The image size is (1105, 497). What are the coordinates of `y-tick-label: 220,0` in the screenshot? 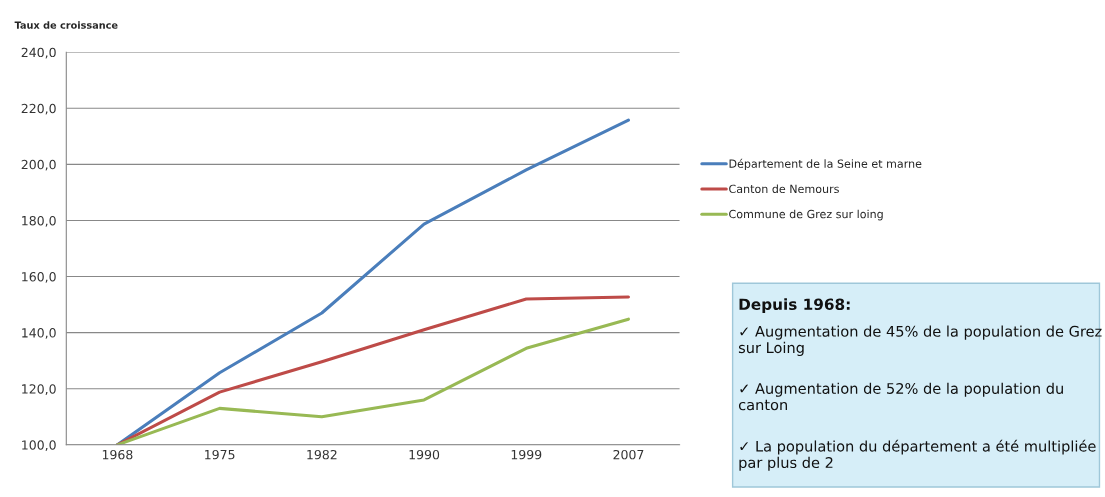 It's located at (38, 109).